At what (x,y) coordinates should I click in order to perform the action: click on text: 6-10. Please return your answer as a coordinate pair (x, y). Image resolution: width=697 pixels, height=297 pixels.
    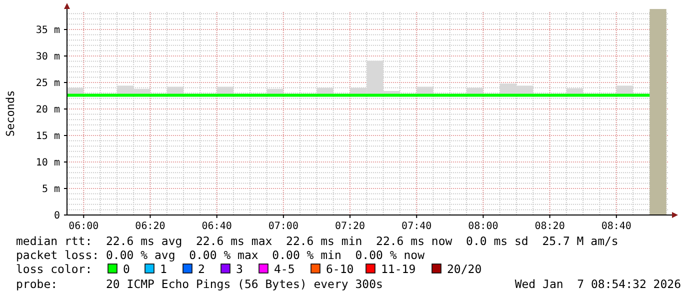
    Looking at the image, I should click on (340, 269).